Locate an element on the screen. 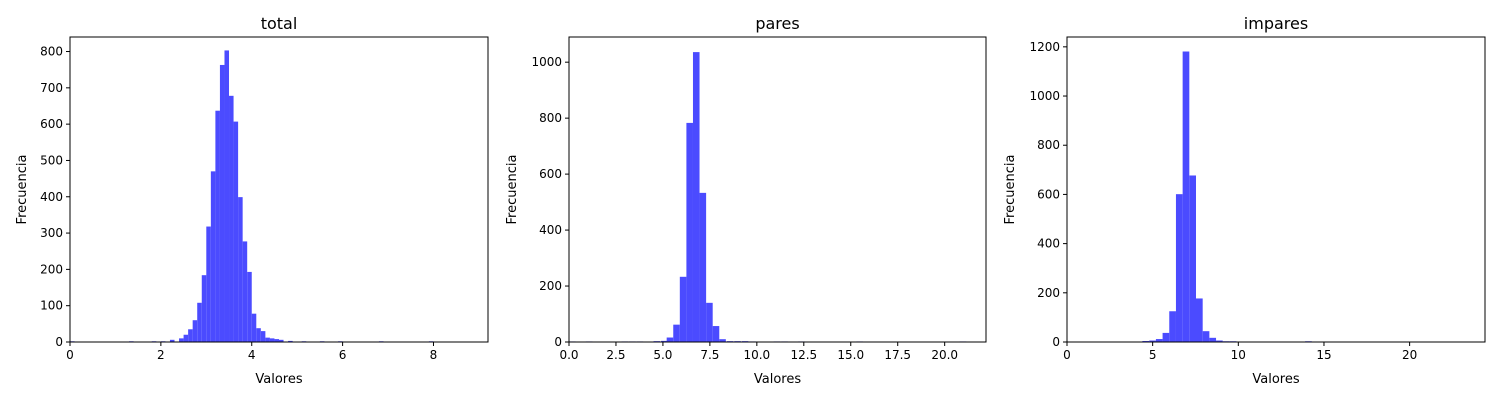  x-tick-label: 7.5 is located at coordinates (709, 355).